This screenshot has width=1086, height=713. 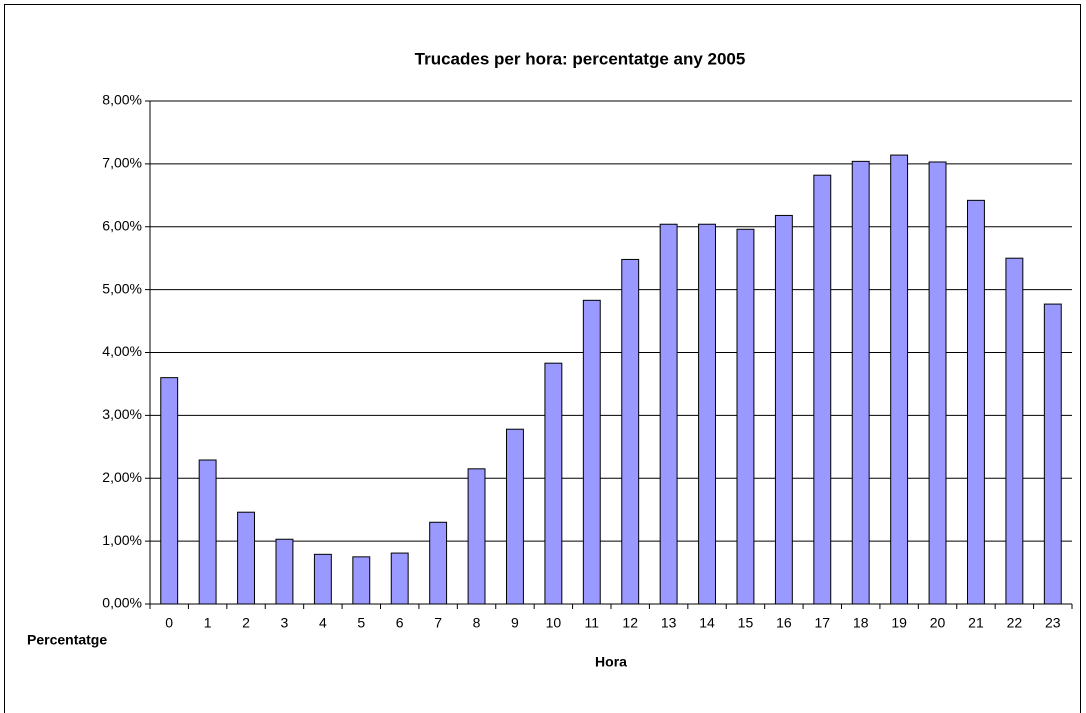 I want to click on y-tick-label: 3,00%, so click(x=122, y=414).